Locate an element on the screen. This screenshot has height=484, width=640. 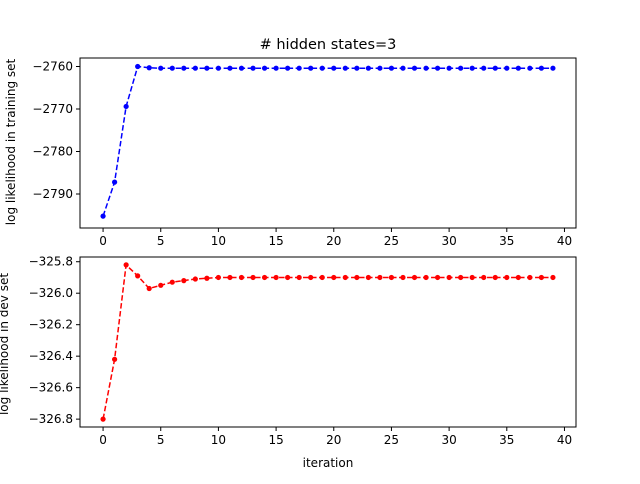
dev-y-tick-label: −326.0 is located at coordinates (51, 293).